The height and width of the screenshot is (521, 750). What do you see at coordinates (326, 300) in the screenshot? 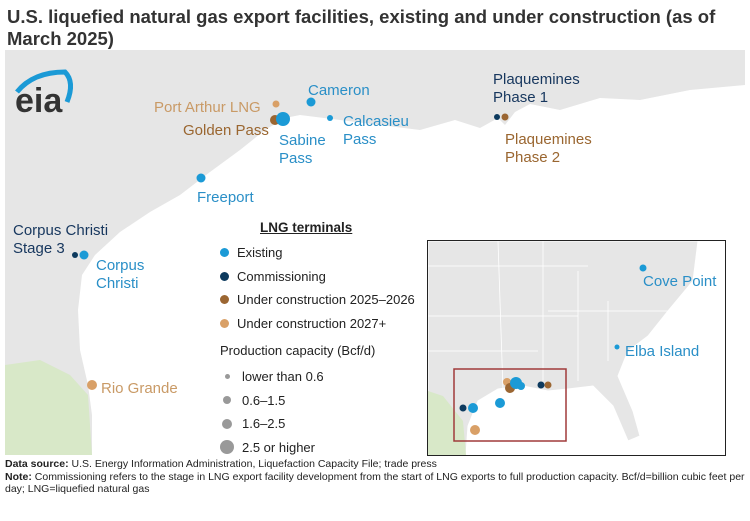
I see `legend-construction-2025: Under construction 2025–2026` at bounding box center [326, 300].